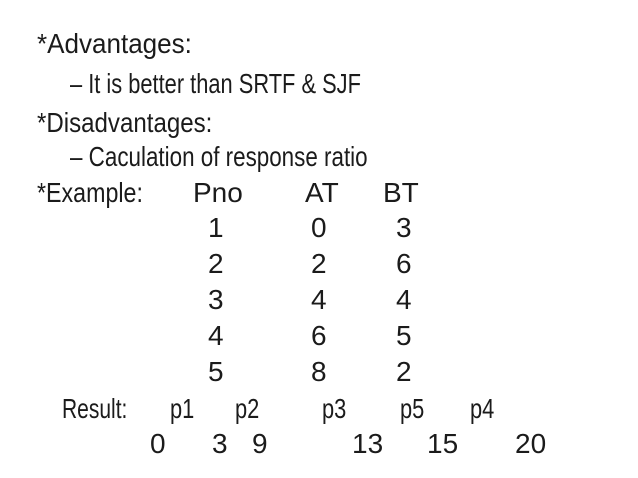 The image size is (638, 478). Describe the element at coordinates (319, 335) in the screenshot. I see `cell-r4-at: 6` at that location.